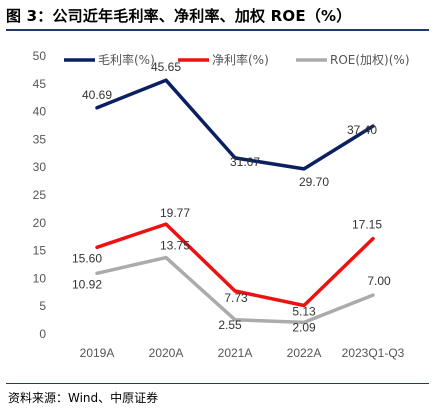 Image resolution: width=435 pixels, height=411 pixels. What do you see at coordinates (235, 353) in the screenshot?
I see `x-tick-label: 2021A` at bounding box center [235, 353].